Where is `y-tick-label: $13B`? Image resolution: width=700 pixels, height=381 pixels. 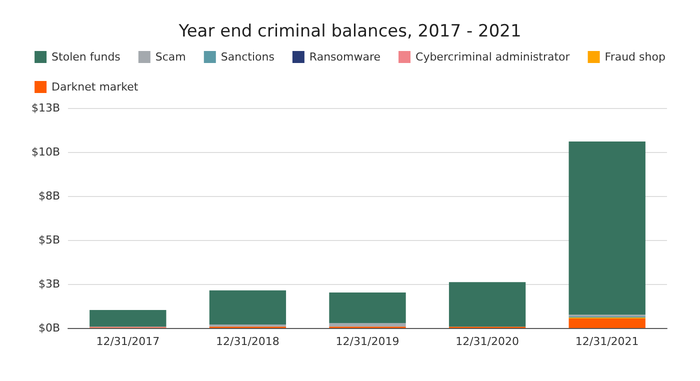 y-tick-label: $13B is located at coordinates (45, 108).